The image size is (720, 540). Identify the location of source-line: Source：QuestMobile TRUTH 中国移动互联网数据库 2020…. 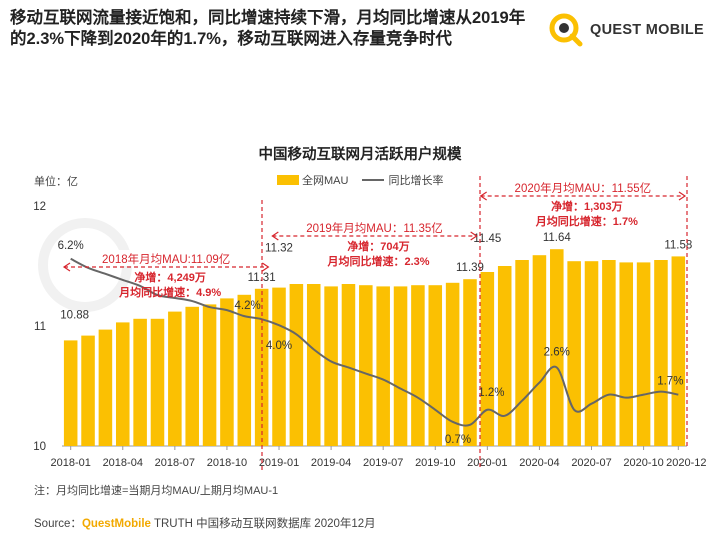
(205, 523).